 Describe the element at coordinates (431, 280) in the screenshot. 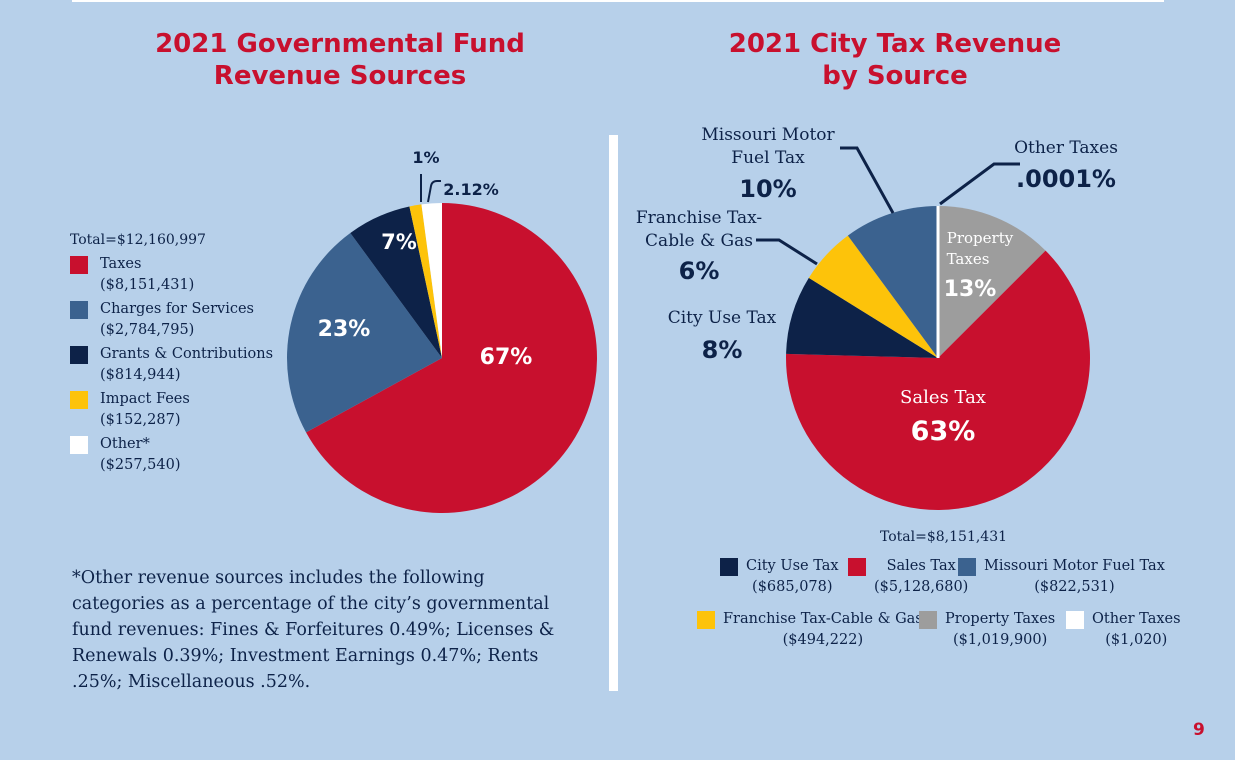

I see `pie-slice-other` at that location.